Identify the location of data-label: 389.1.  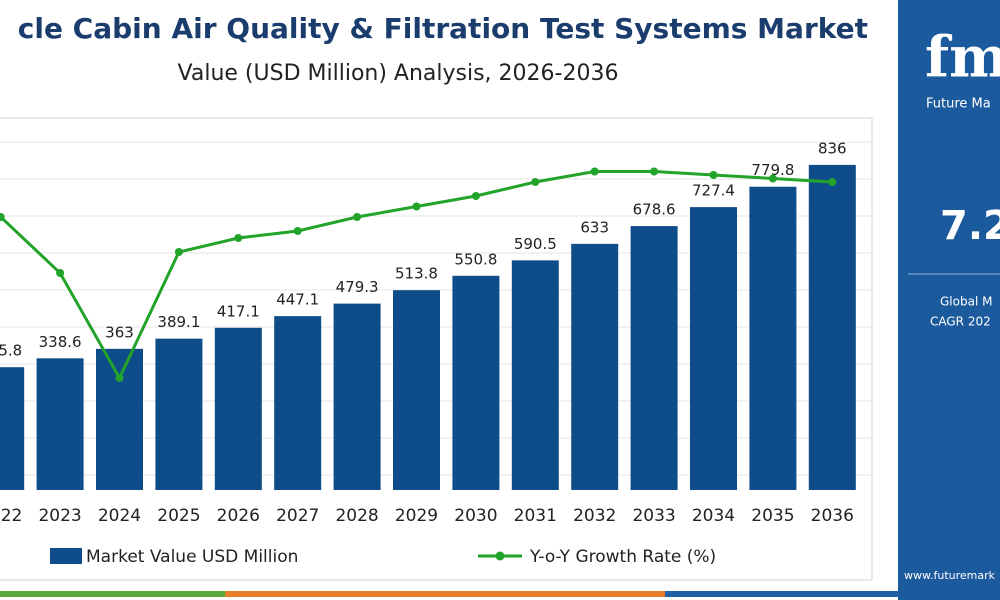
(178, 322).